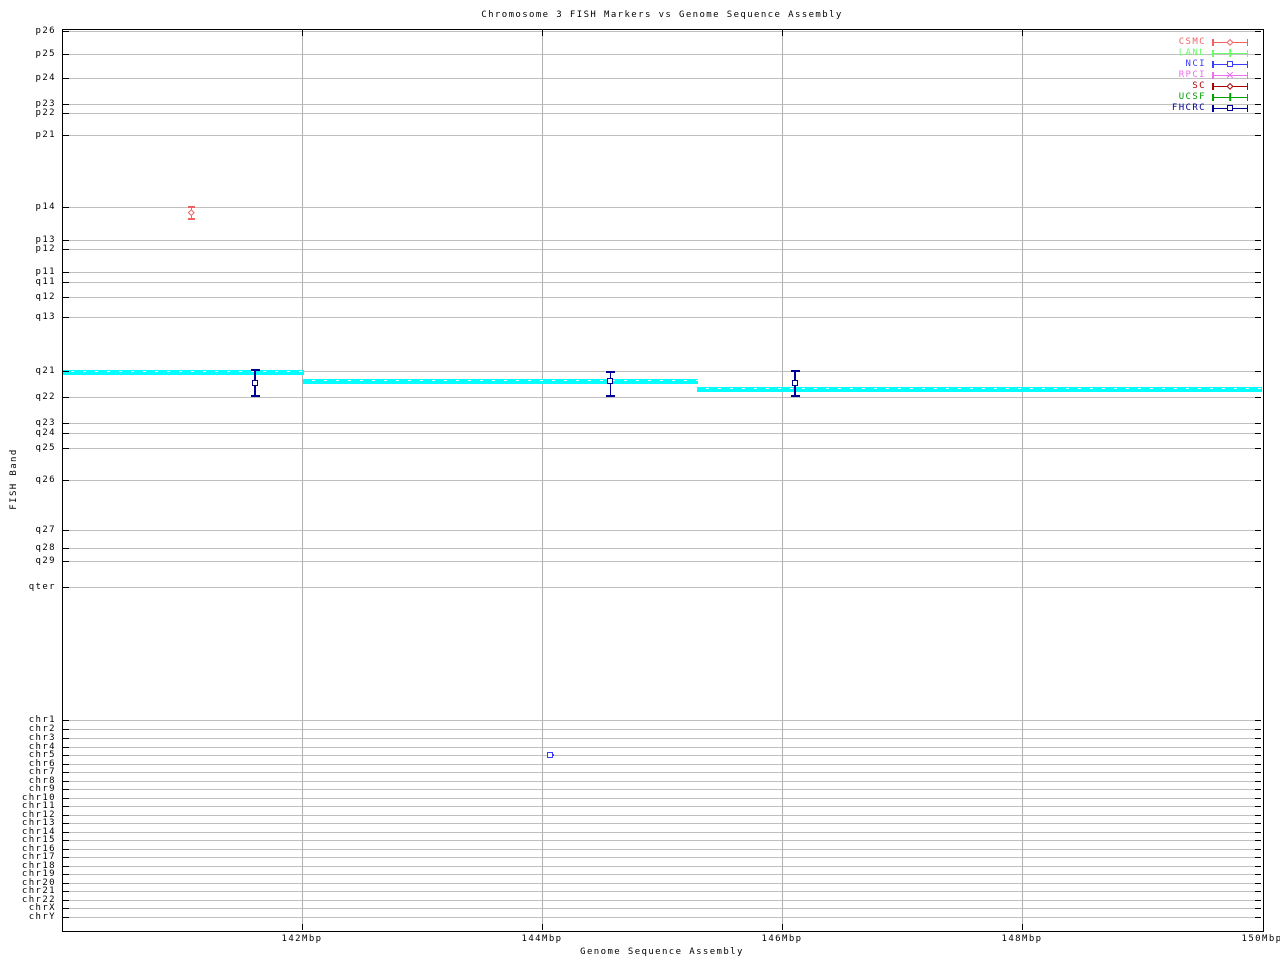  I want to click on y-tick-label: chrX, so click(42, 908).